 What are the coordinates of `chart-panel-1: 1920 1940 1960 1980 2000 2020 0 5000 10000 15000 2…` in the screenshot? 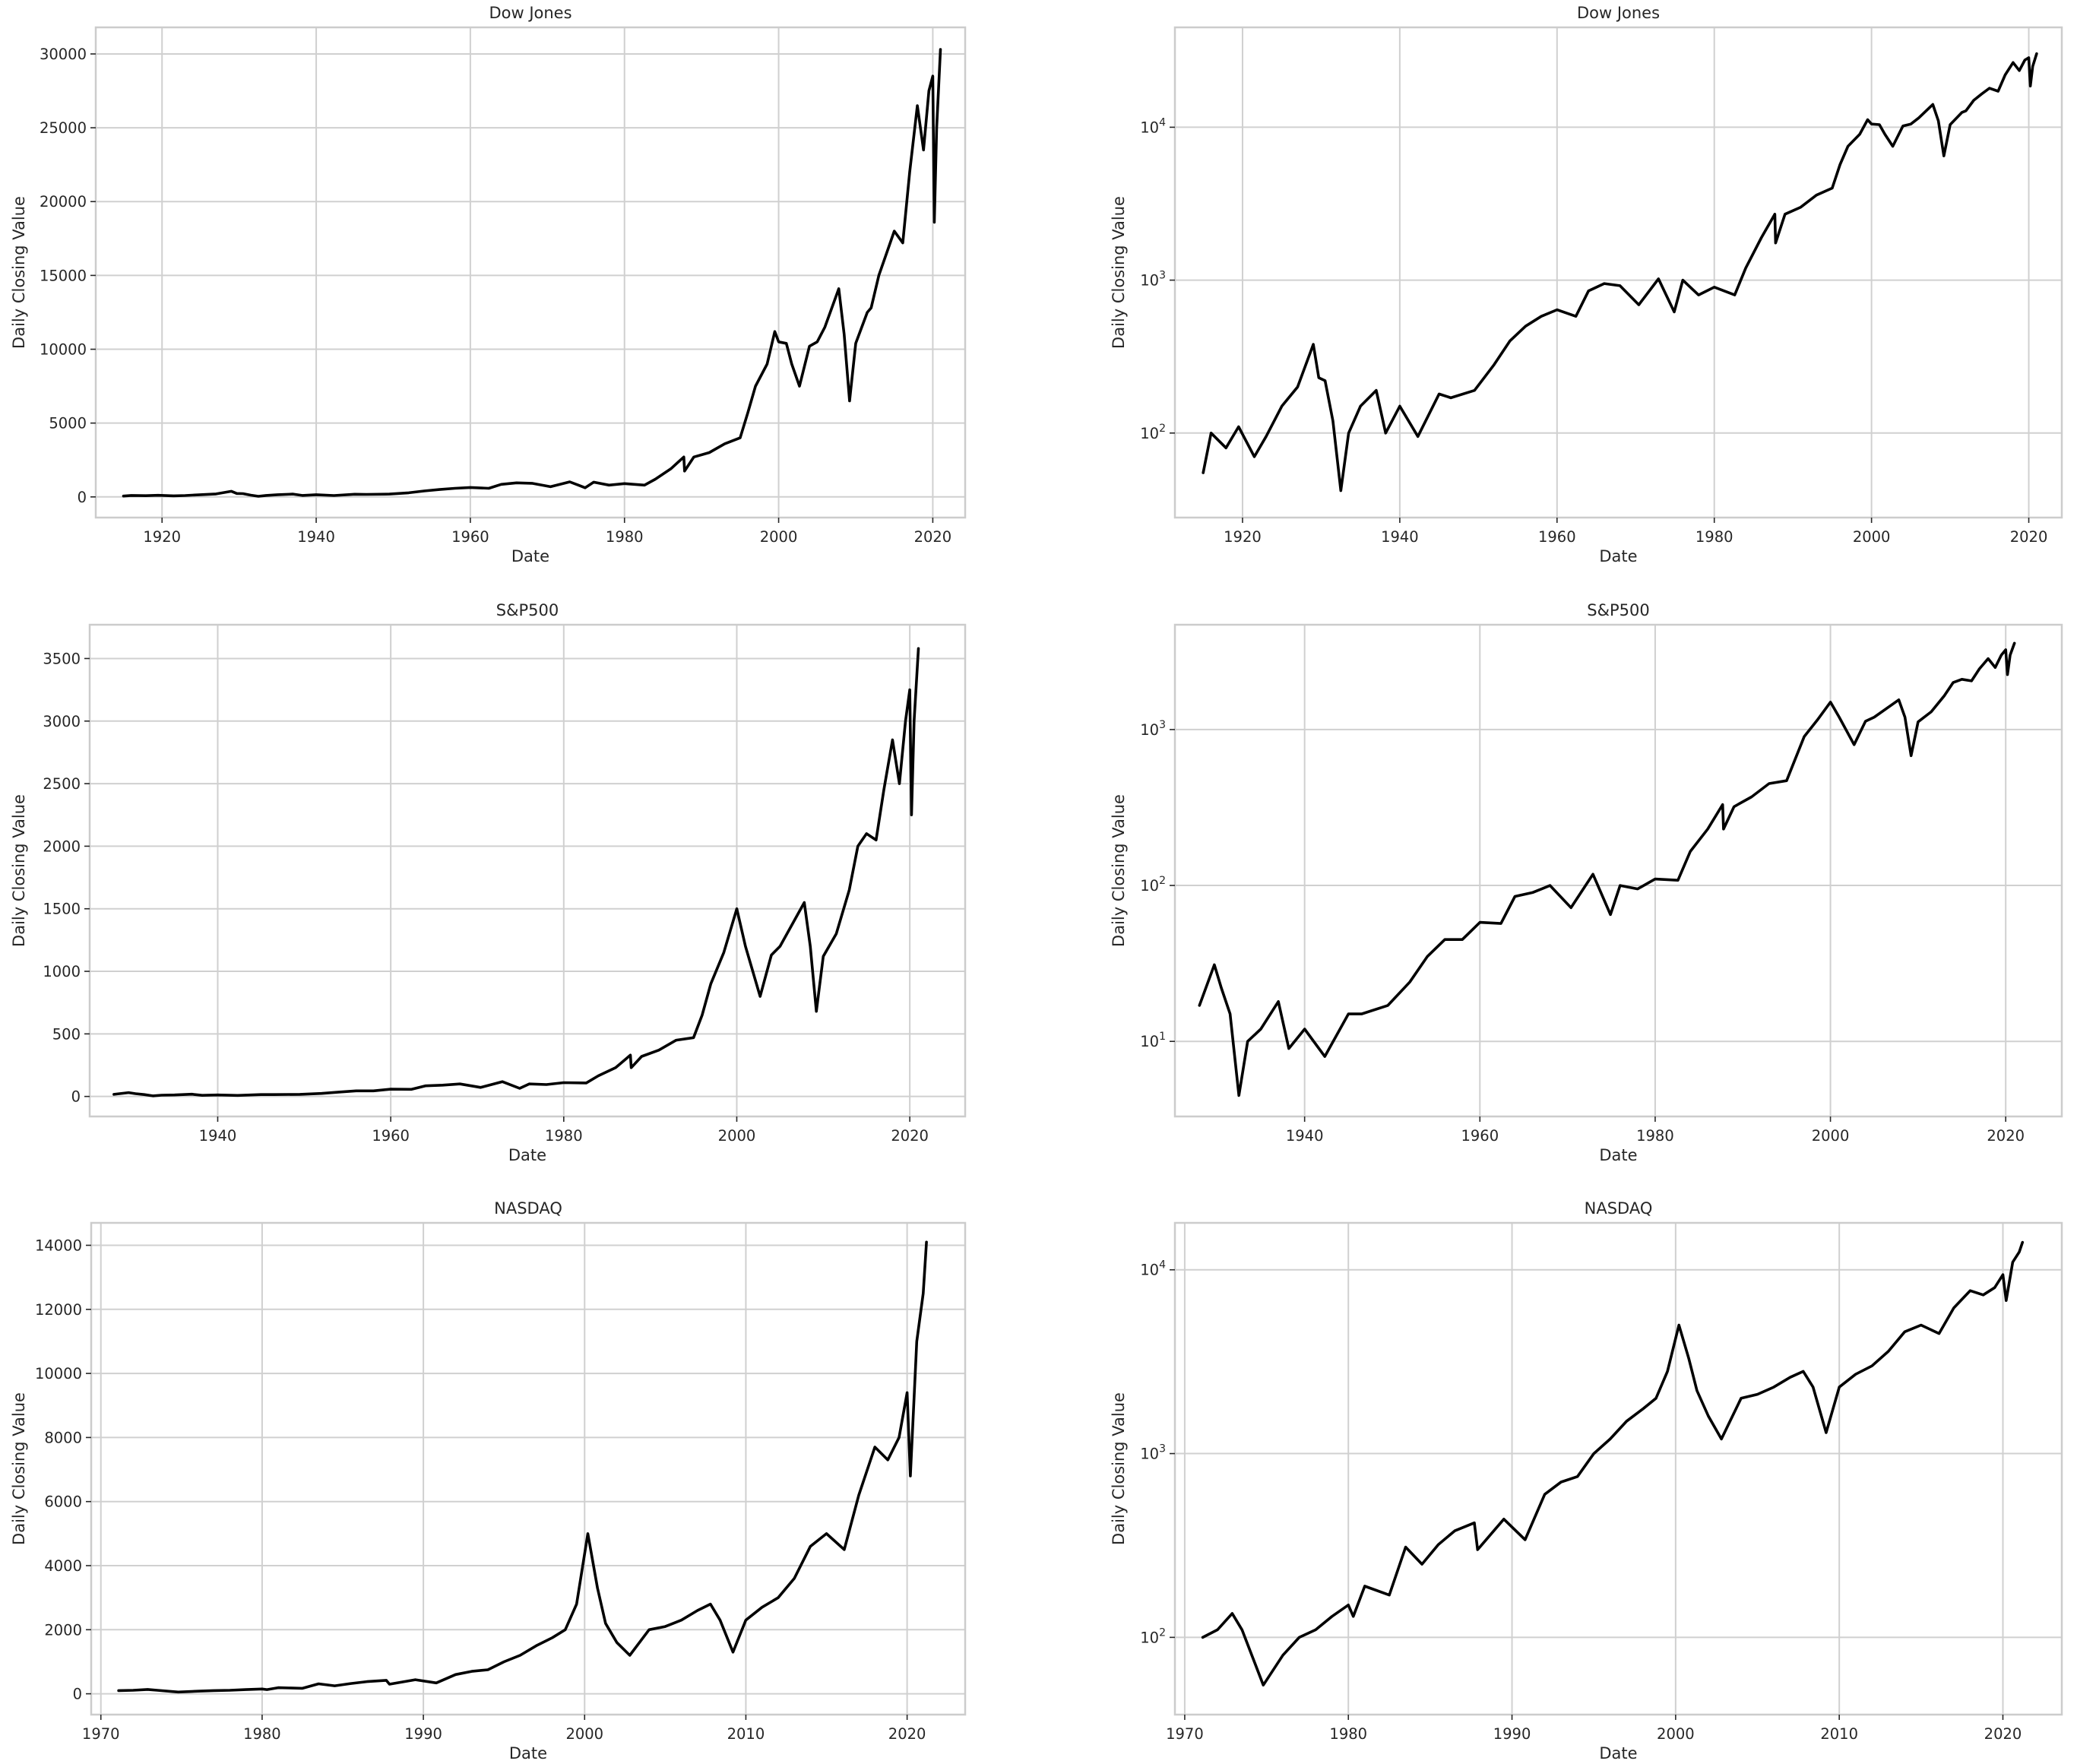 It's located at (488, 284).